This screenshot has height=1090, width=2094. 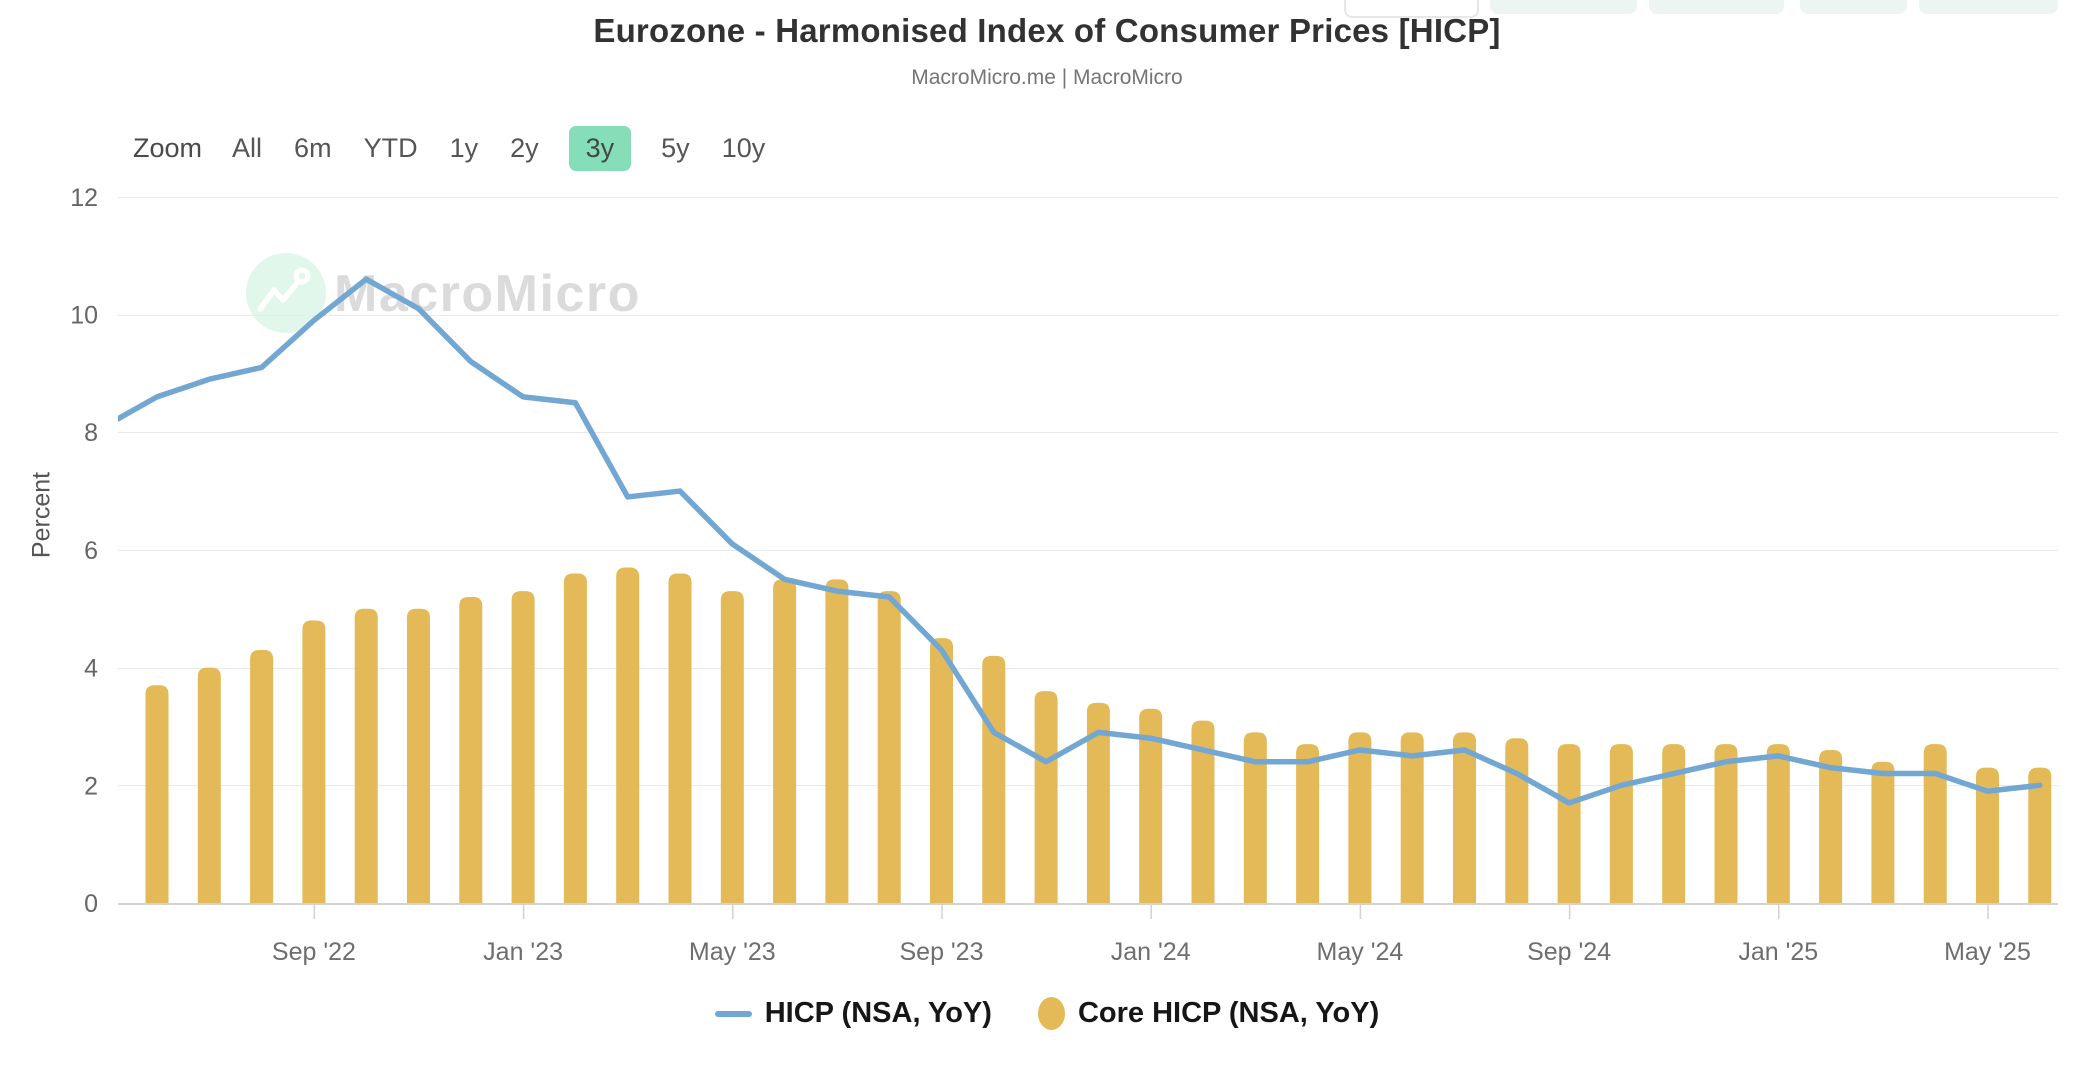 What do you see at coordinates (1935, 823) in the screenshot?
I see `bar-Apr25` at bounding box center [1935, 823].